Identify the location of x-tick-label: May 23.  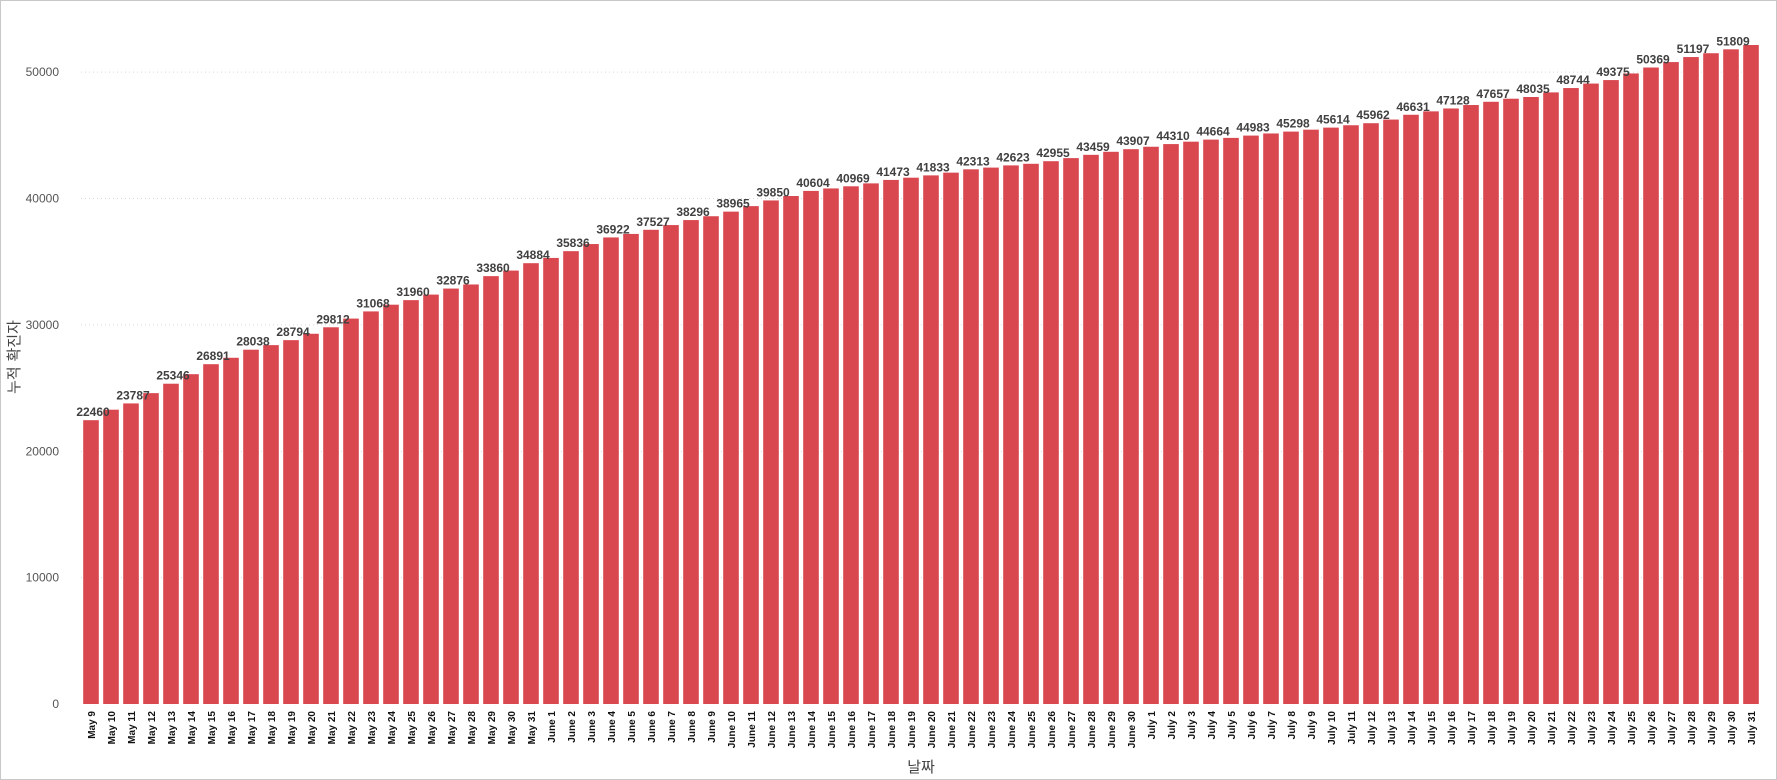
(372, 728).